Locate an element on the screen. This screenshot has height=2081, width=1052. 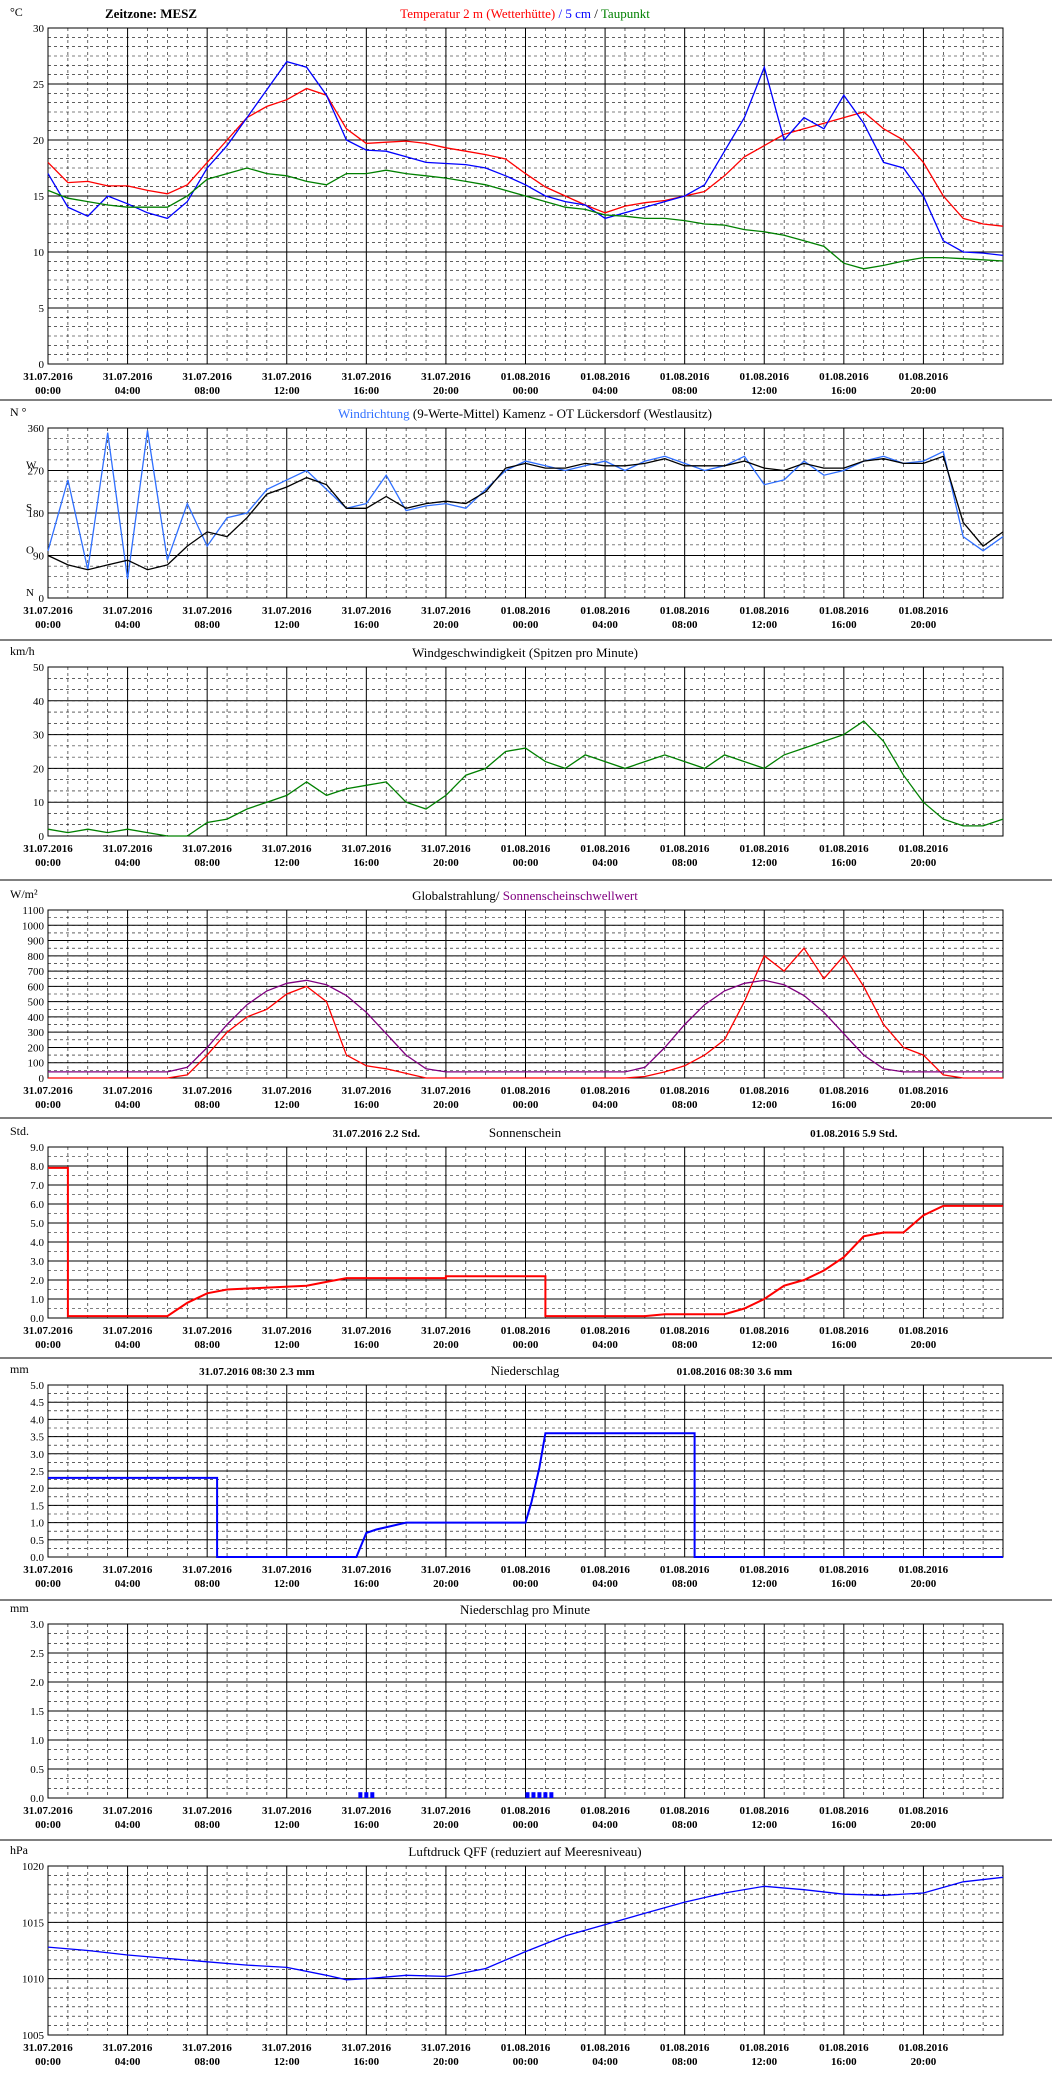
title-part: / is located at coordinates (596, 13).